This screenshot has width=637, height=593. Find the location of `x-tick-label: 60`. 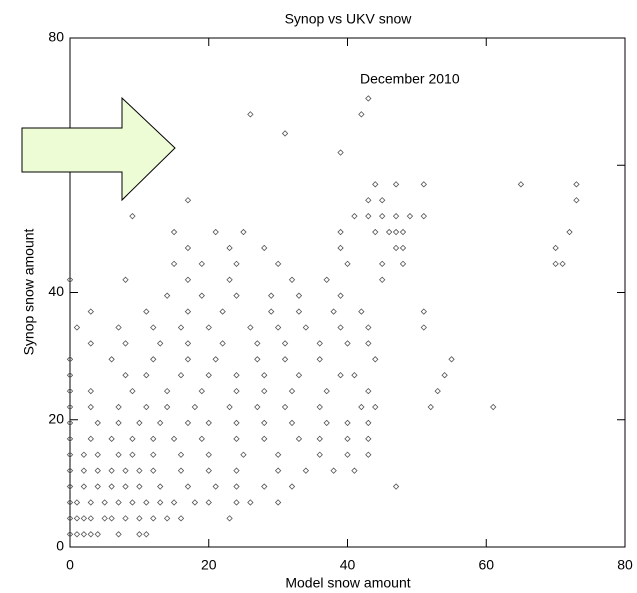

x-tick-label: 60 is located at coordinates (486, 565).